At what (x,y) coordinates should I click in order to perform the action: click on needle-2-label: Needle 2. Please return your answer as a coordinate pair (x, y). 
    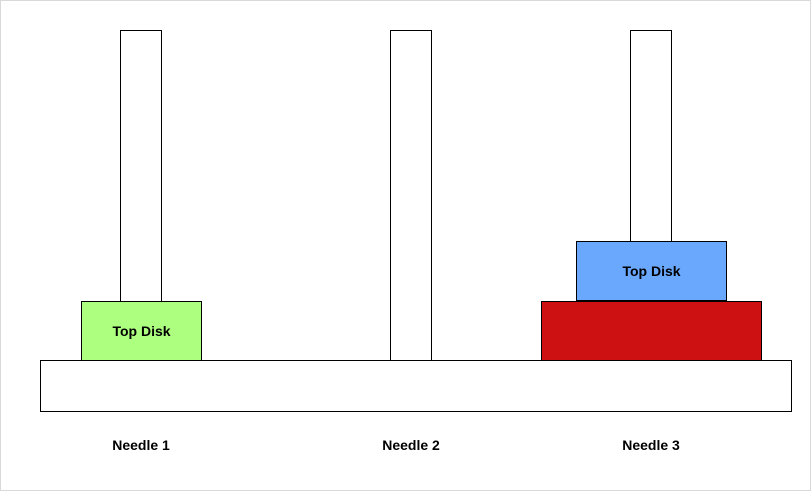
    Looking at the image, I should click on (411, 445).